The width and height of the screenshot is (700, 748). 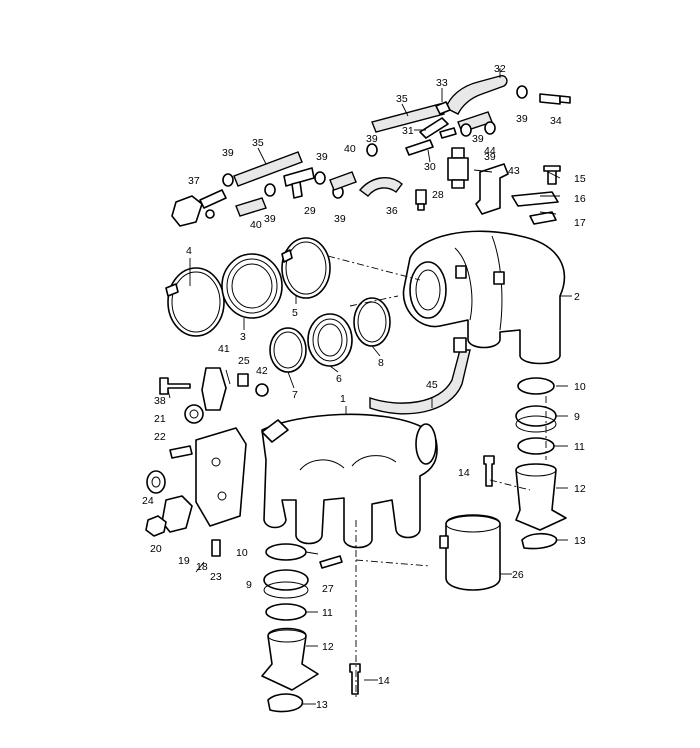 What do you see at coordinates (244, 361) in the screenshot?
I see `callout-25: 25` at bounding box center [244, 361].